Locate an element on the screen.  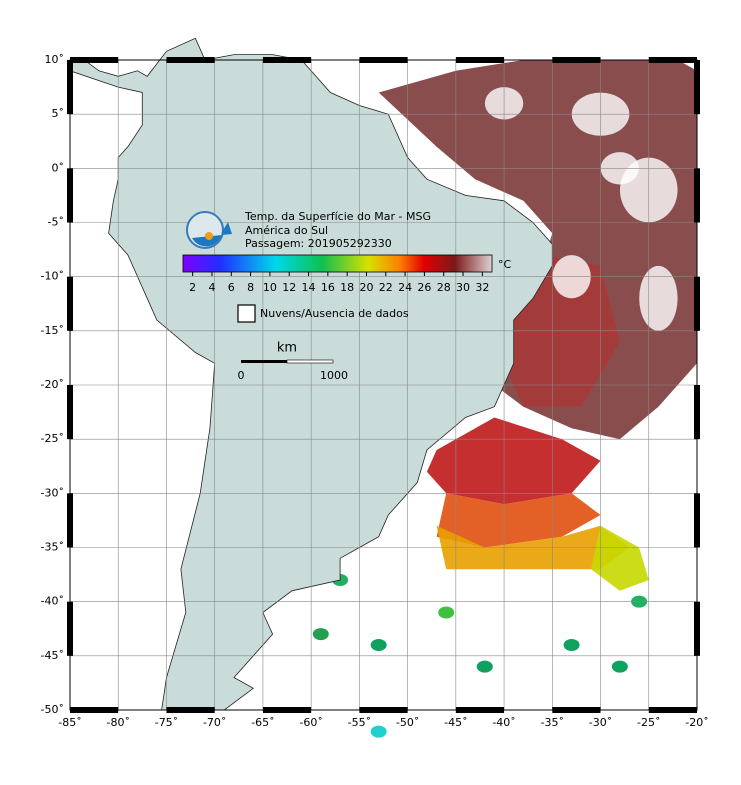
lon-tick-label: -30˚ is located at coordinates (600, 722).